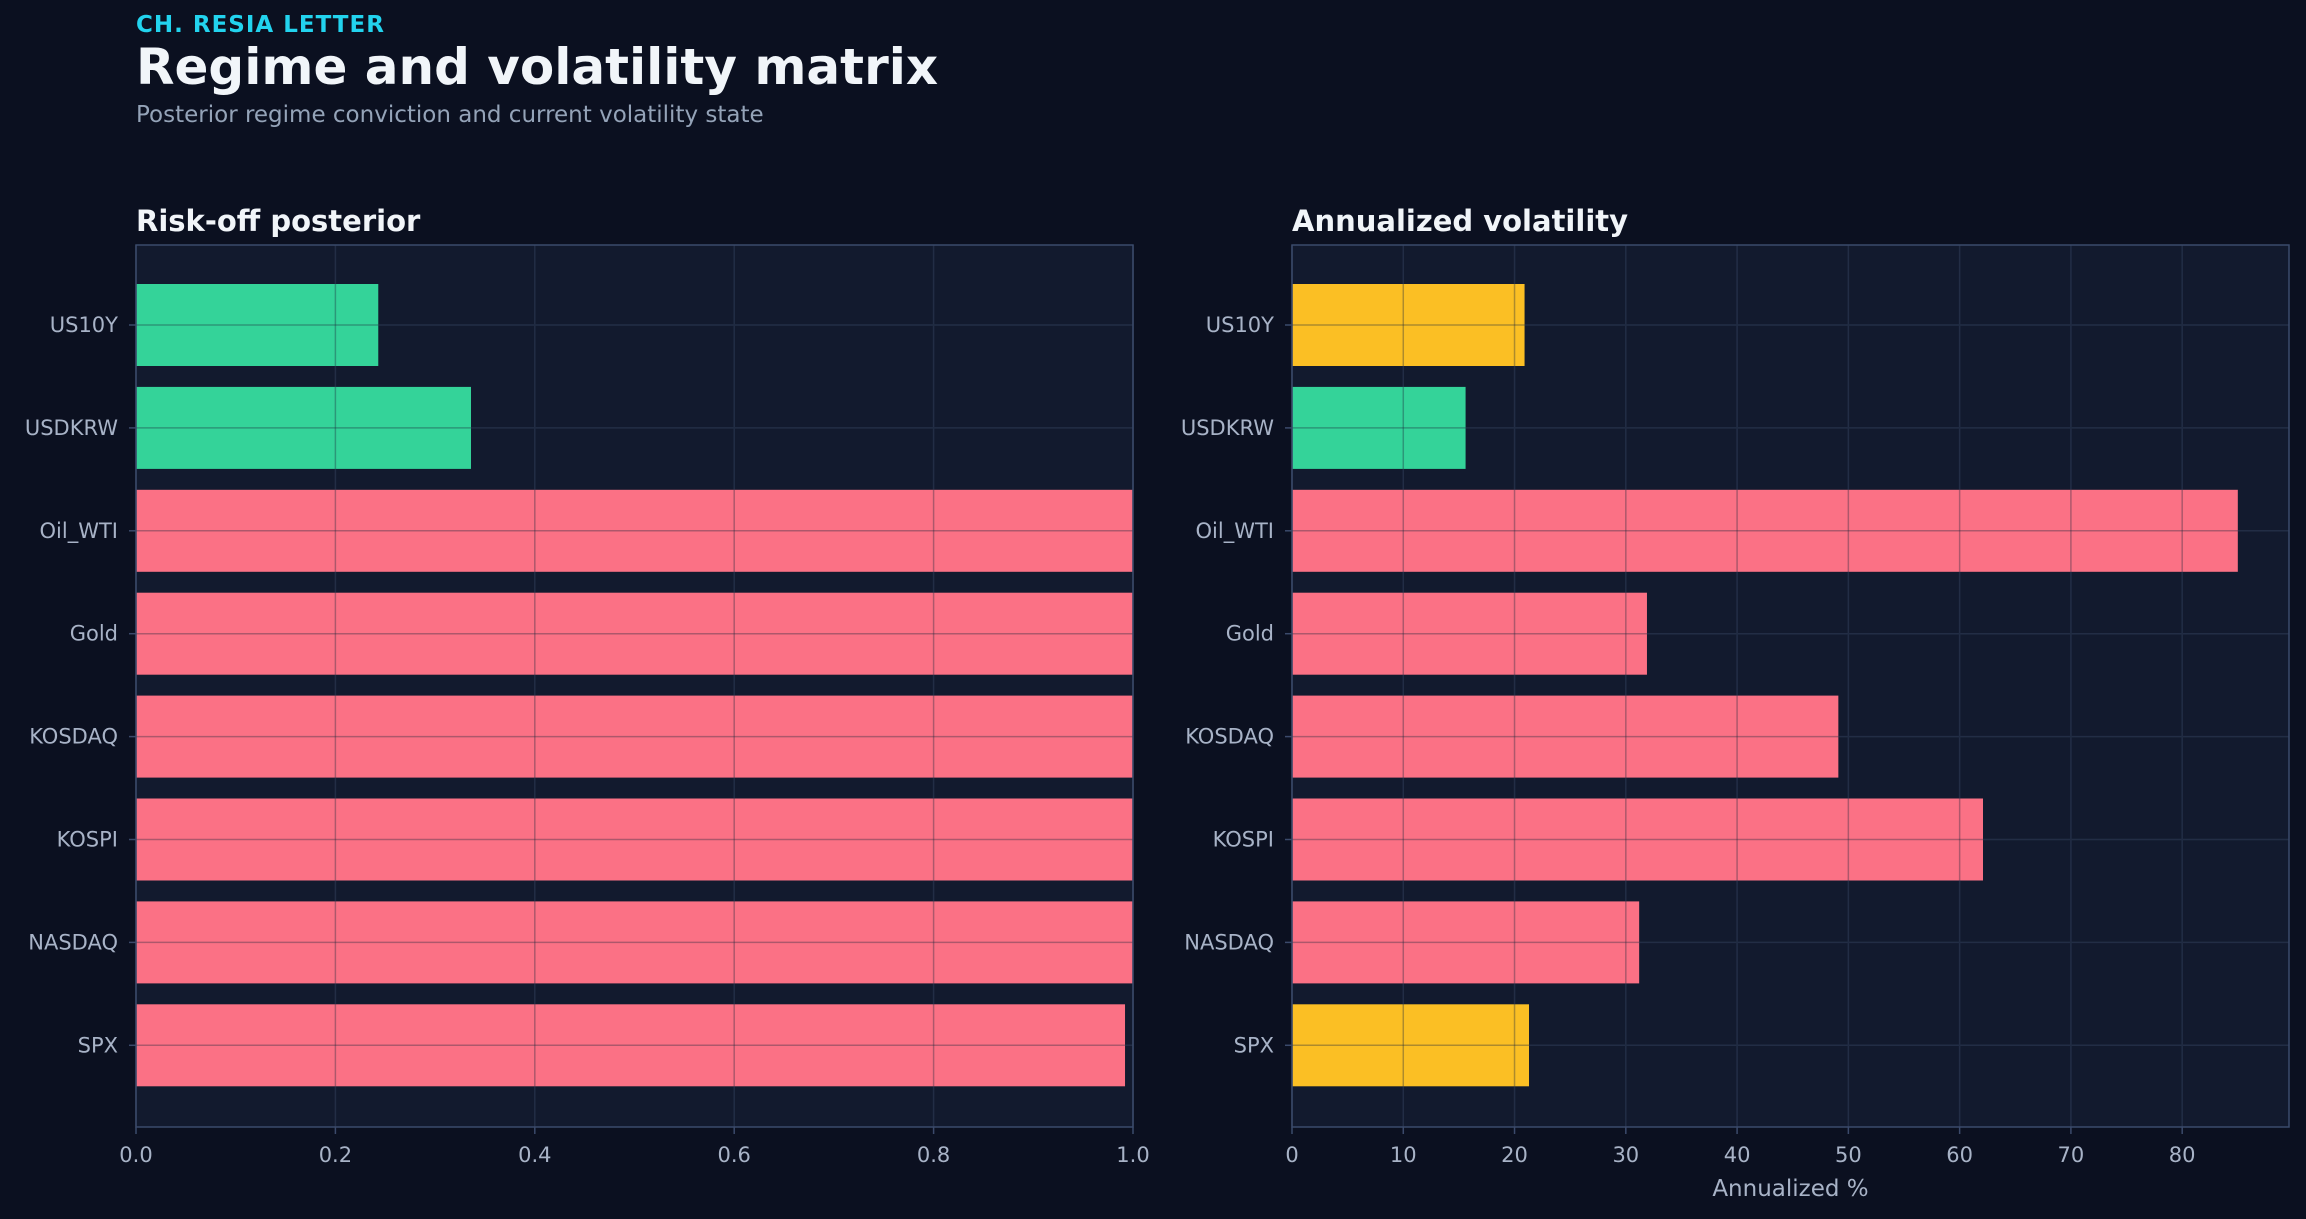 Image resolution: width=2306 pixels, height=1219 pixels. I want to click on x-tick-label: 30, so click(1625, 1155).